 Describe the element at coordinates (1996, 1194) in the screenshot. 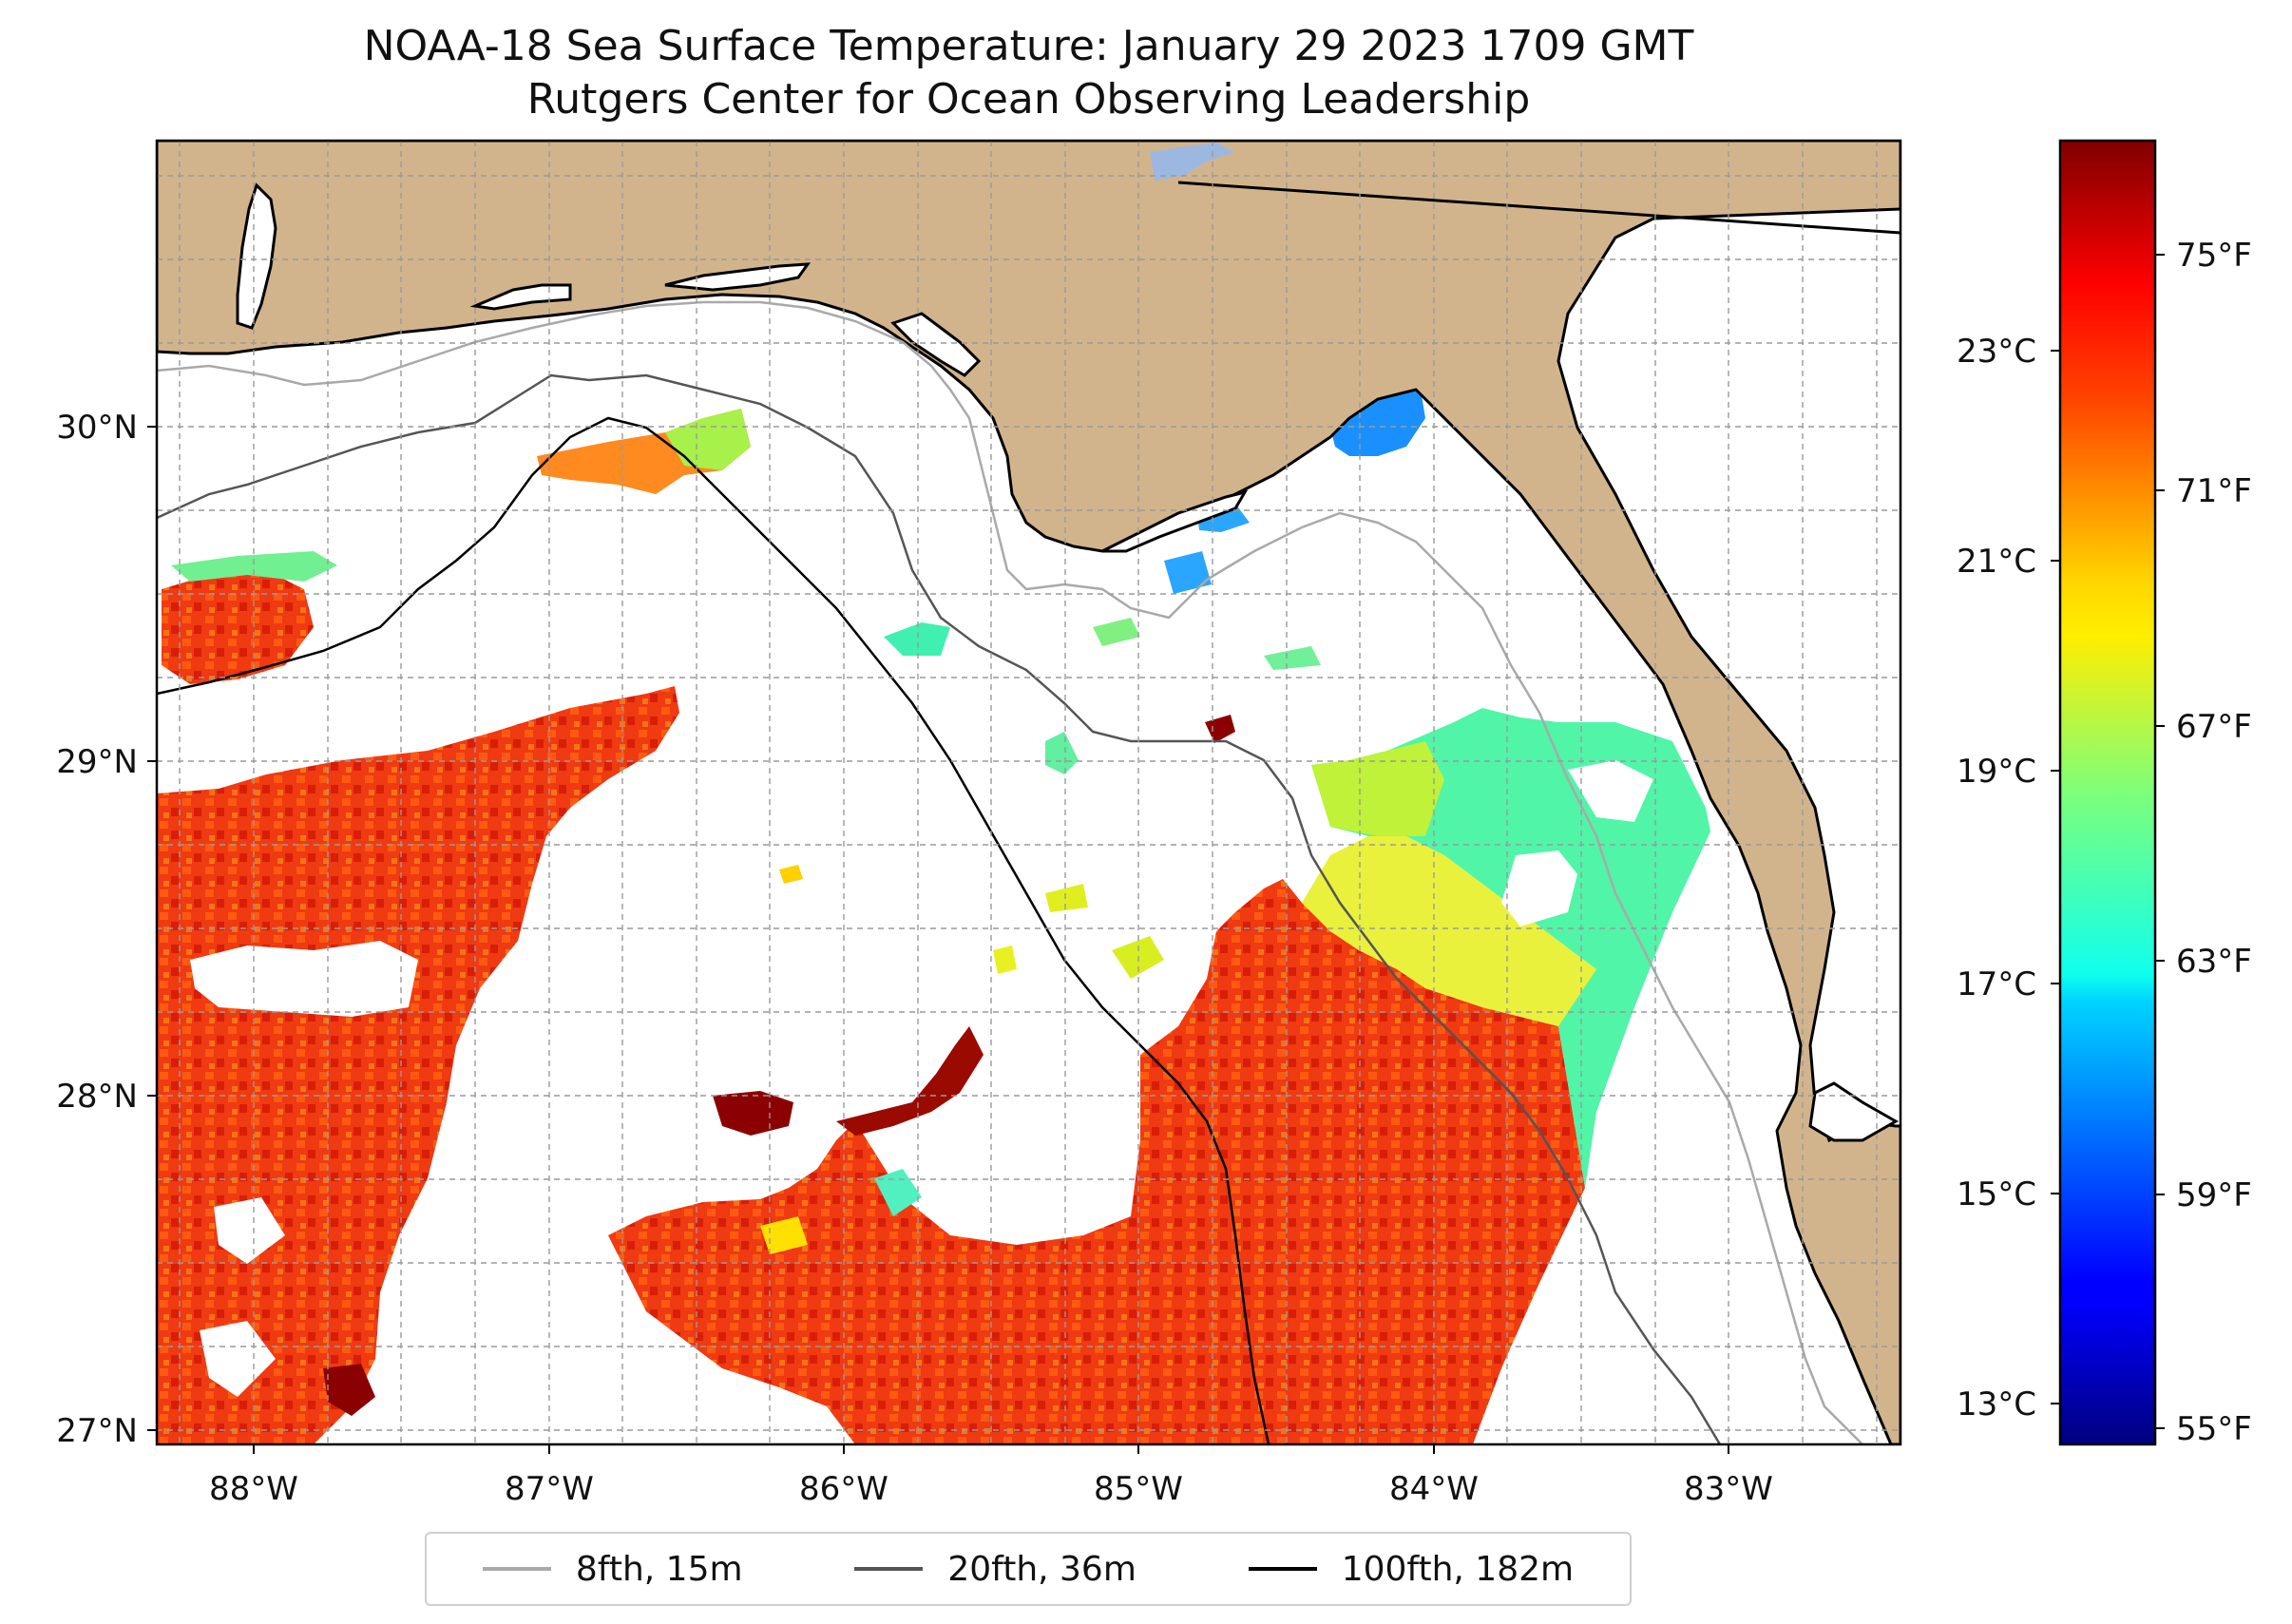

I see `colorbar-c-15: 15°C` at that location.